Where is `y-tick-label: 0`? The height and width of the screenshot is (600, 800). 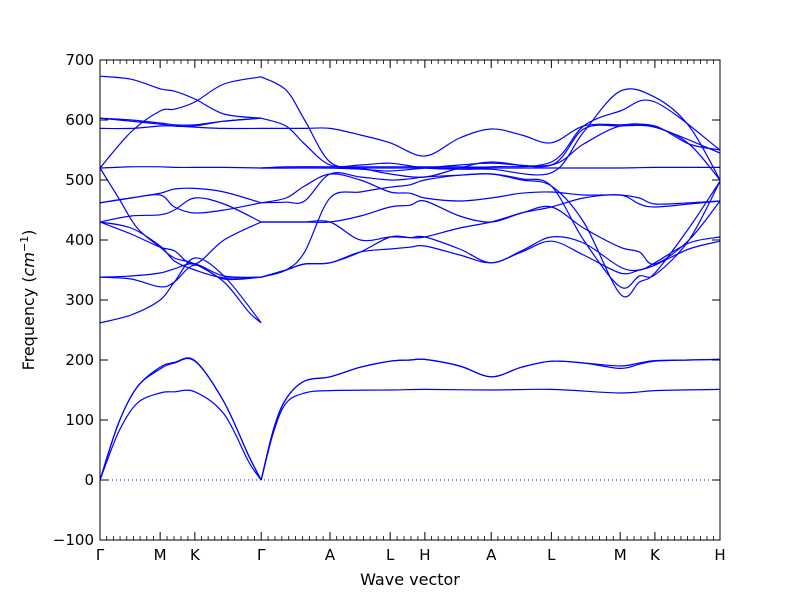 y-tick-label: 0 is located at coordinates (89, 480).